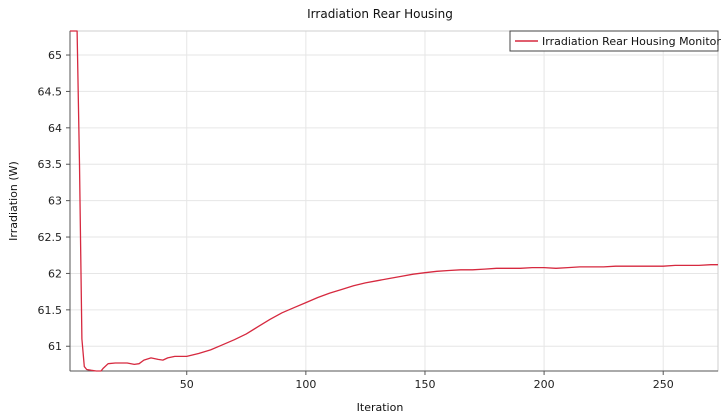 This screenshot has width=723, height=417. Describe the element at coordinates (50, 164) in the screenshot. I see `y-tick-label: 63.5` at that location.